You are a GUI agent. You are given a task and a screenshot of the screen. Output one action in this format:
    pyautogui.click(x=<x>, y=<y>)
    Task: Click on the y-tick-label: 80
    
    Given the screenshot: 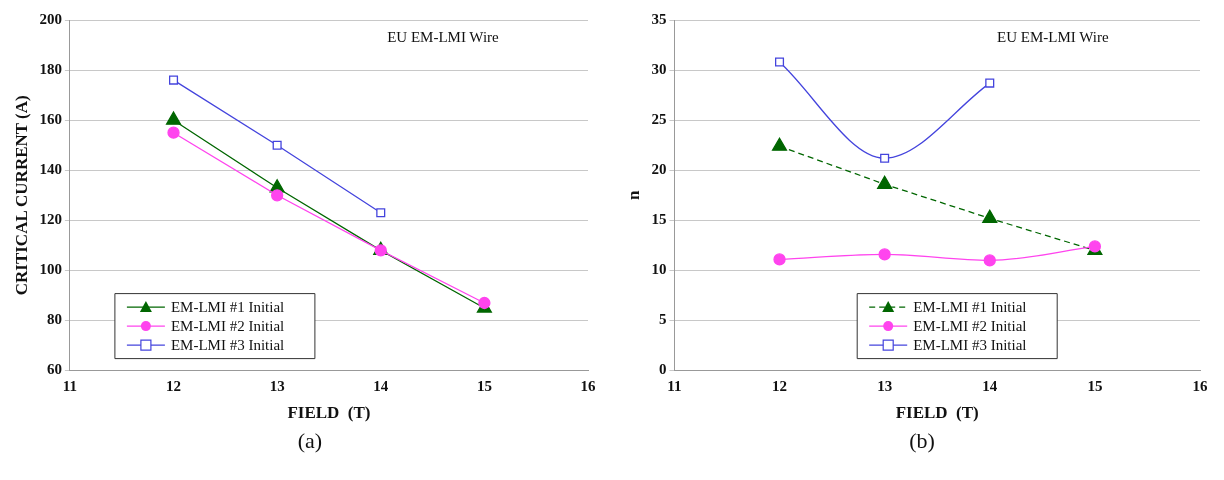 What is the action you would take?
    pyautogui.click(x=54, y=319)
    